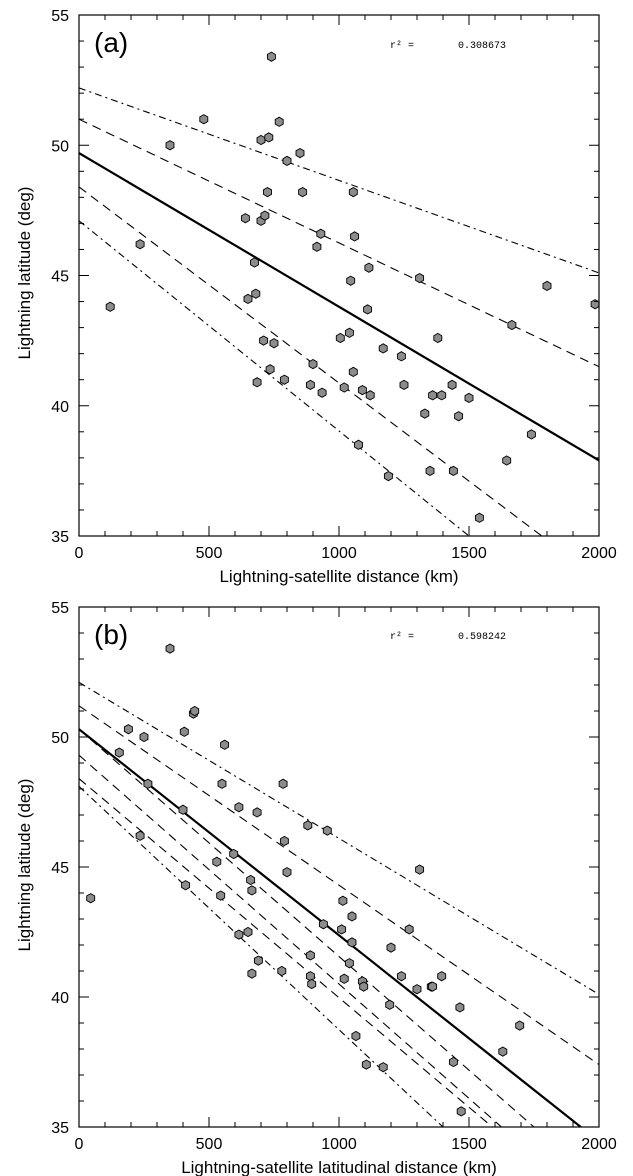  What do you see at coordinates (209, 553) in the screenshot?
I see `x-tick-label-a: 500` at bounding box center [209, 553].